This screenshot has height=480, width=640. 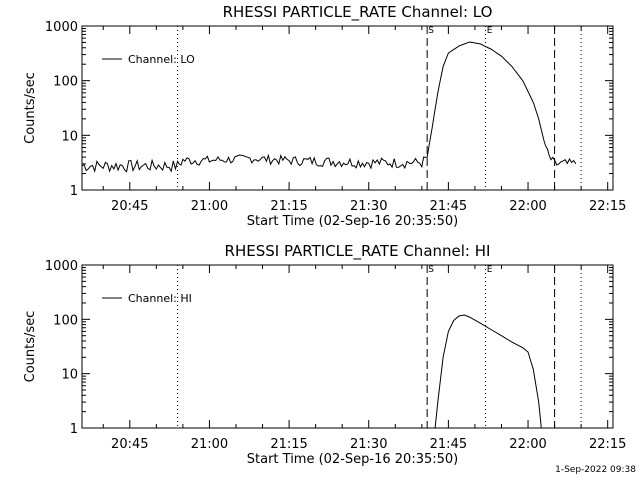 I want to click on chart-title: RHESSI PARTICLE_RATE Channel: LO, so click(x=358, y=12).